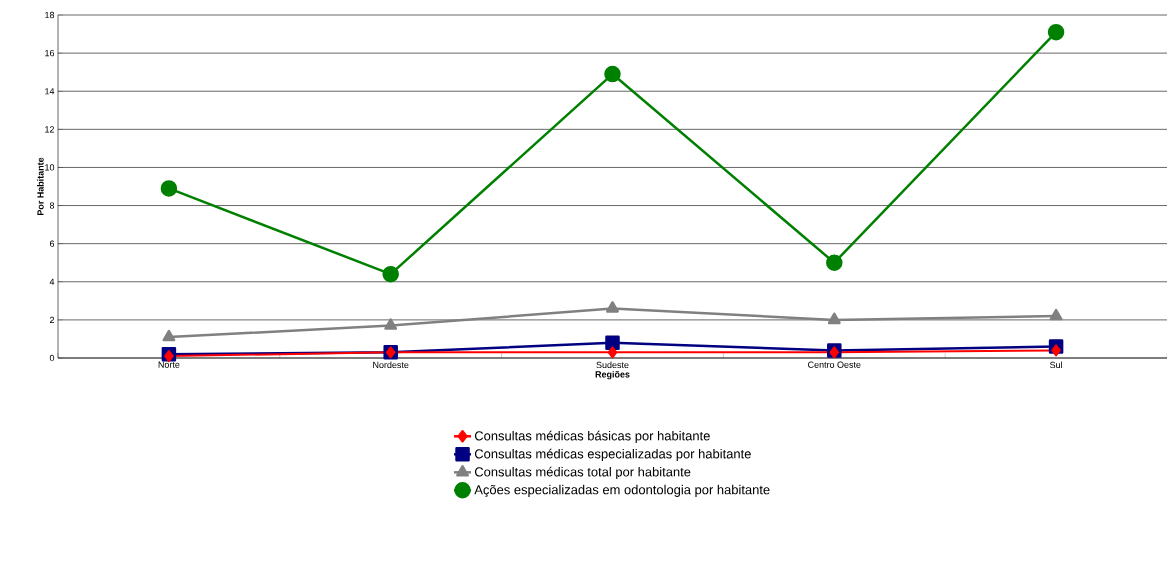  I want to click on y-tick-label: 6, so click(52, 243).